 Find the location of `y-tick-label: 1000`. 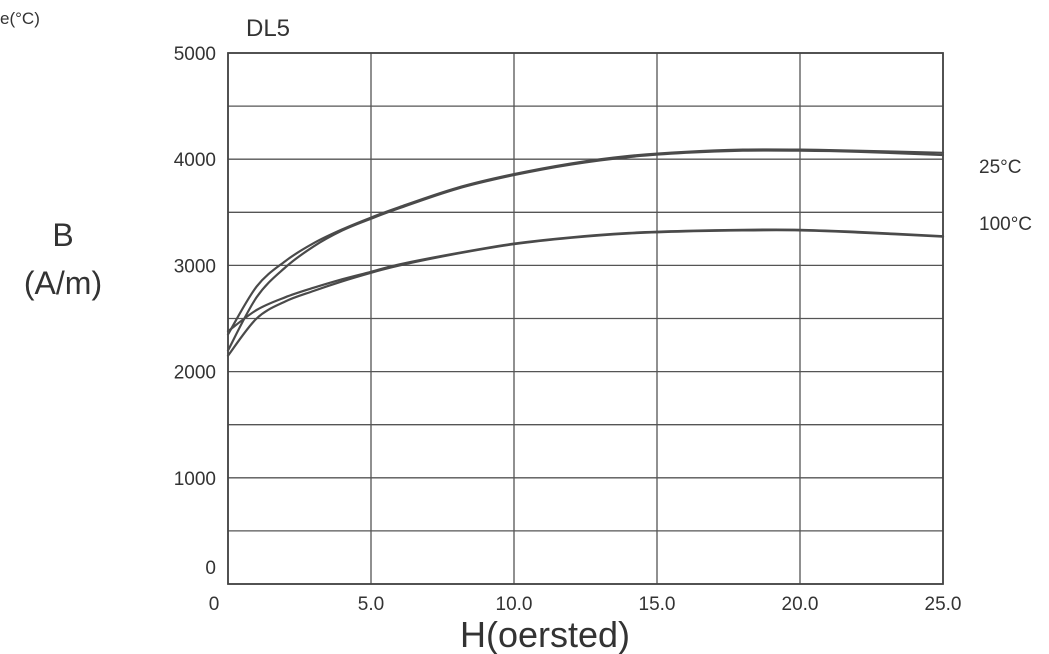

y-tick-label: 1000 is located at coordinates (195, 479).